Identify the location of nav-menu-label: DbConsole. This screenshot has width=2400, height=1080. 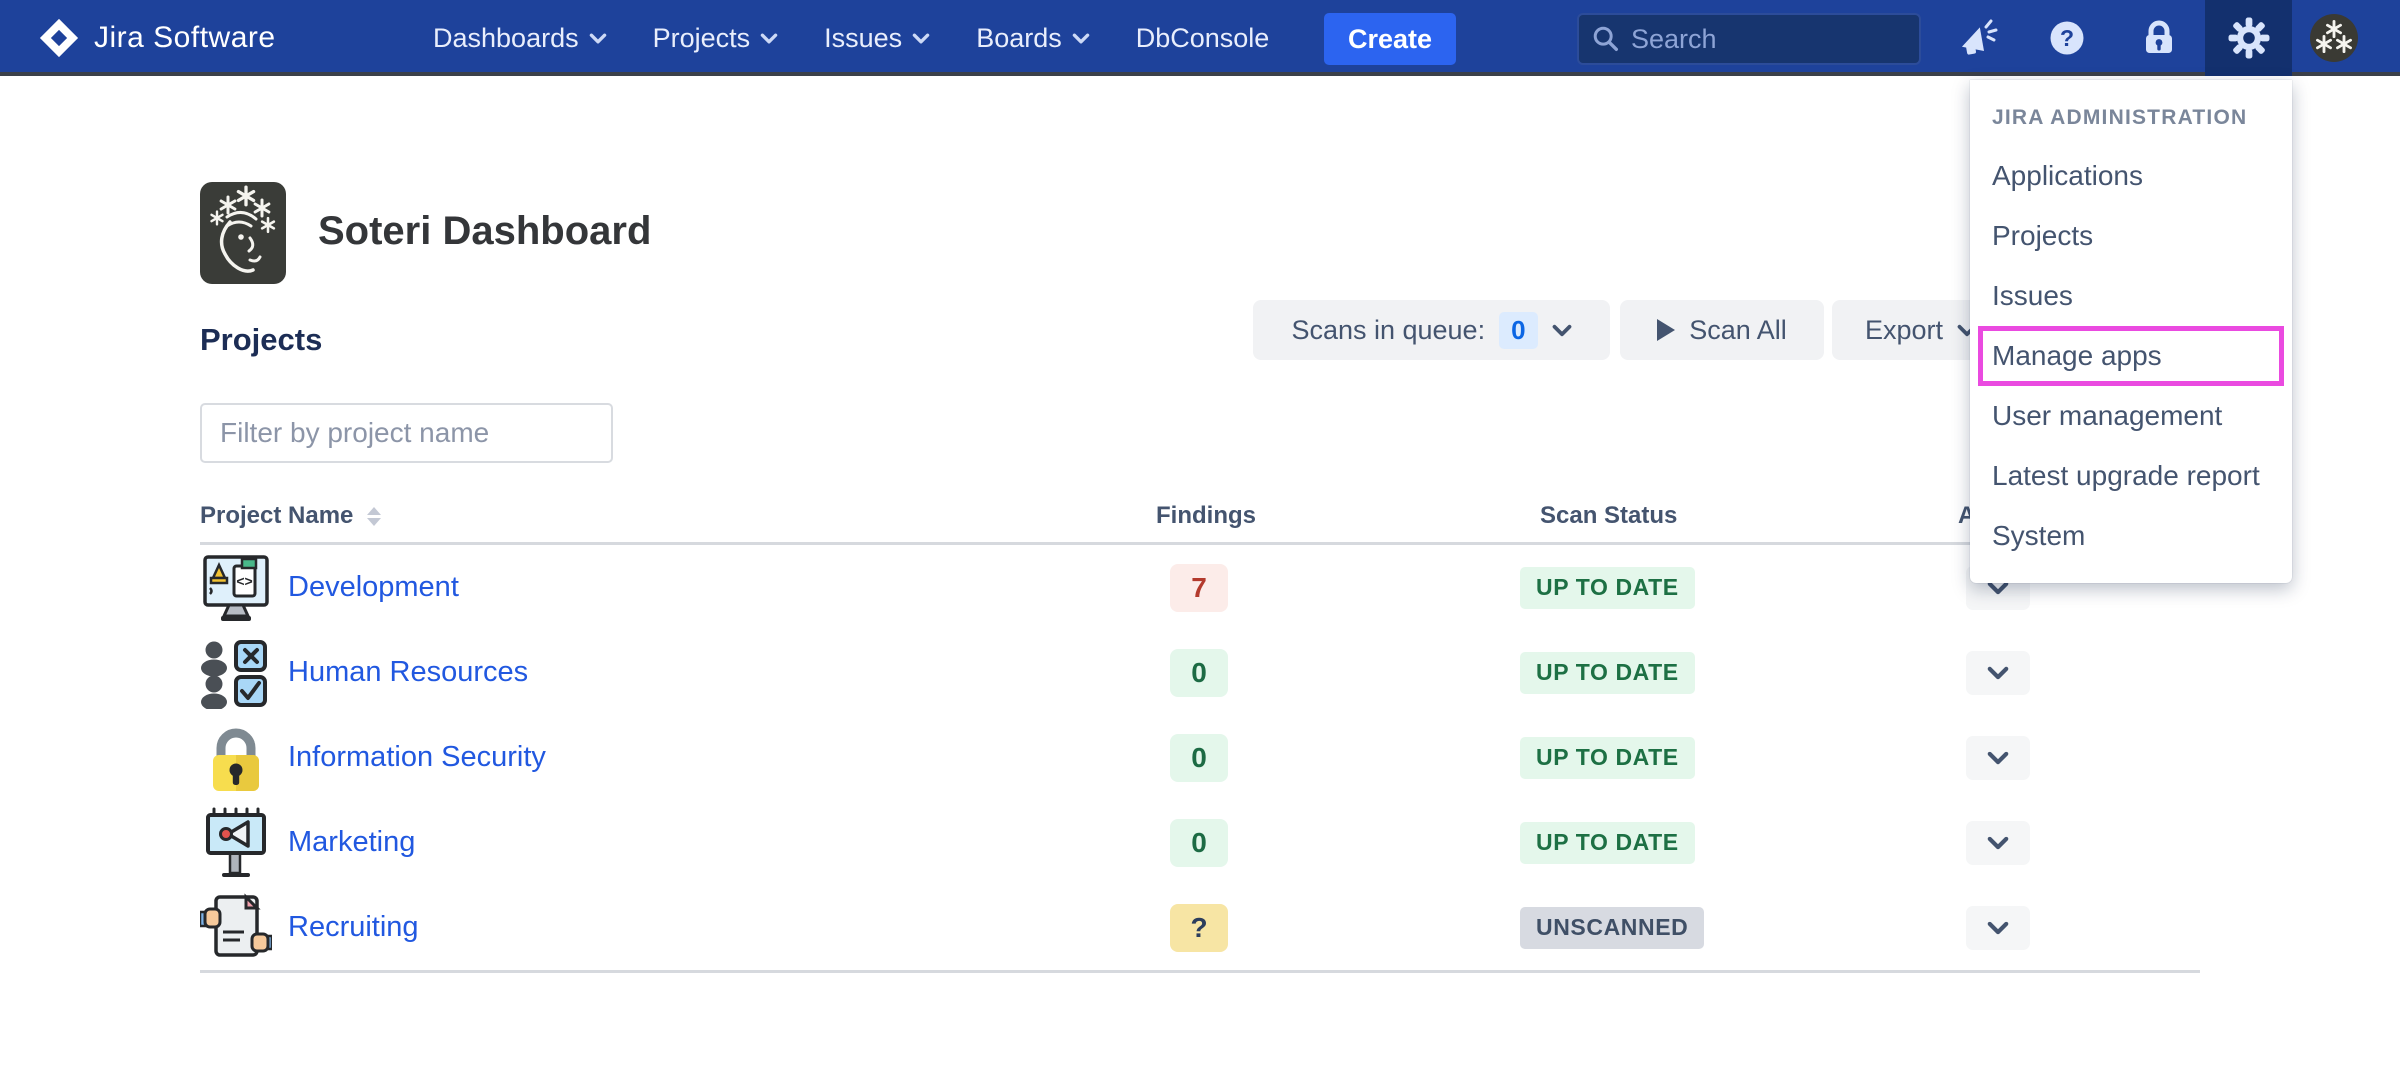
(1202, 37).